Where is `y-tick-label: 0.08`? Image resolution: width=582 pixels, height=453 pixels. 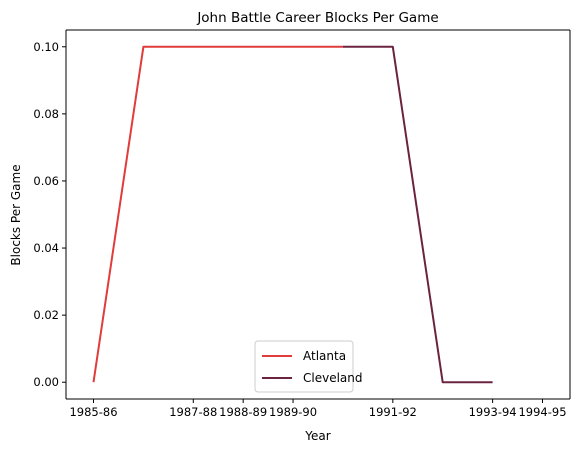 y-tick-label: 0.08 is located at coordinates (46, 114).